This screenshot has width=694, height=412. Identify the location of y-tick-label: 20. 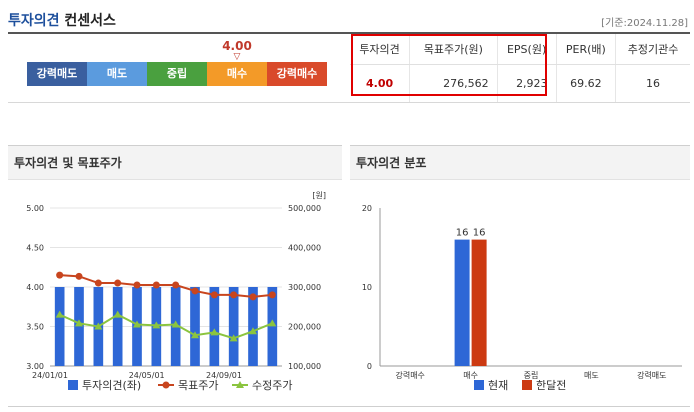
(367, 208).